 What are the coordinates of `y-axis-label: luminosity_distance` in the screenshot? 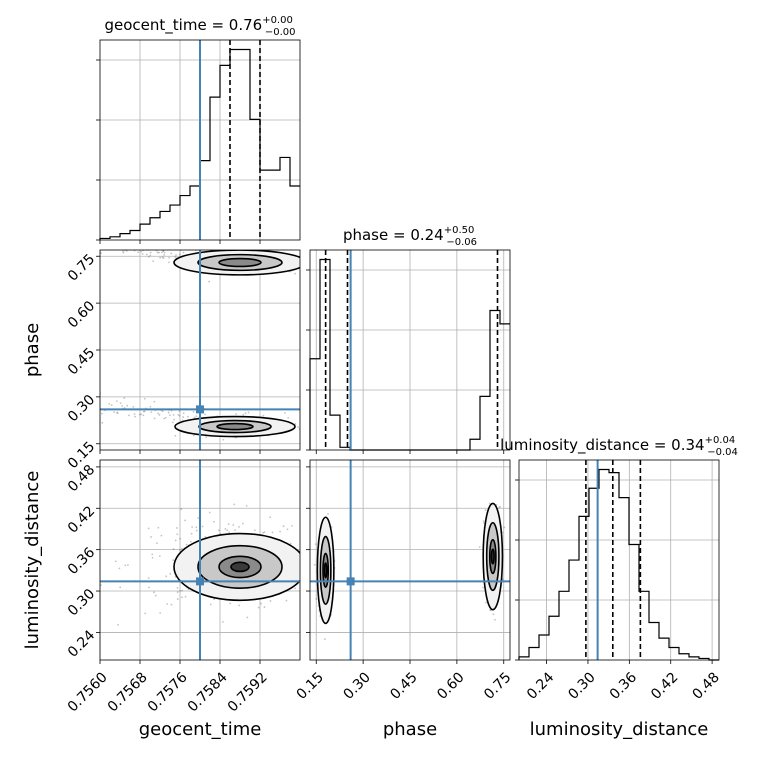 It's located at (32, 560).